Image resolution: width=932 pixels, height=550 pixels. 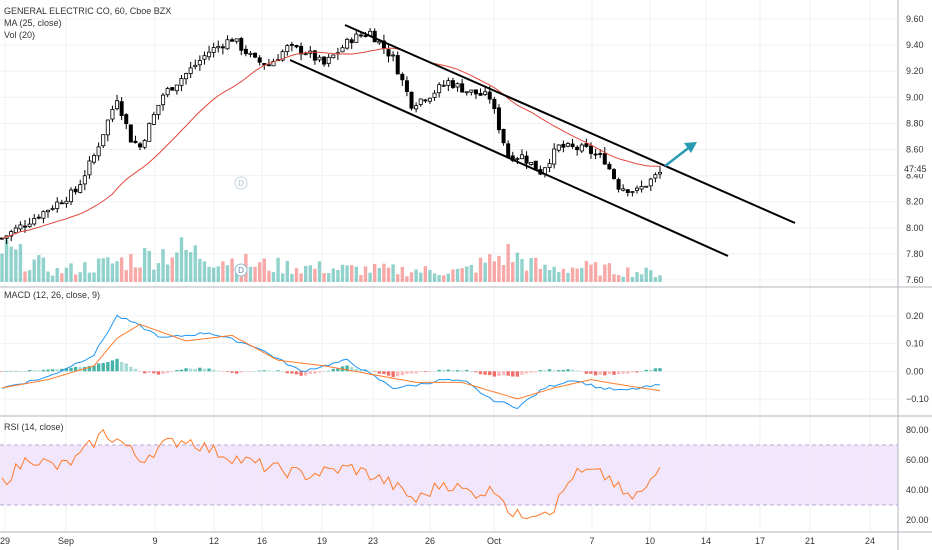 I want to click on dividend-marker: D, so click(x=241, y=270).